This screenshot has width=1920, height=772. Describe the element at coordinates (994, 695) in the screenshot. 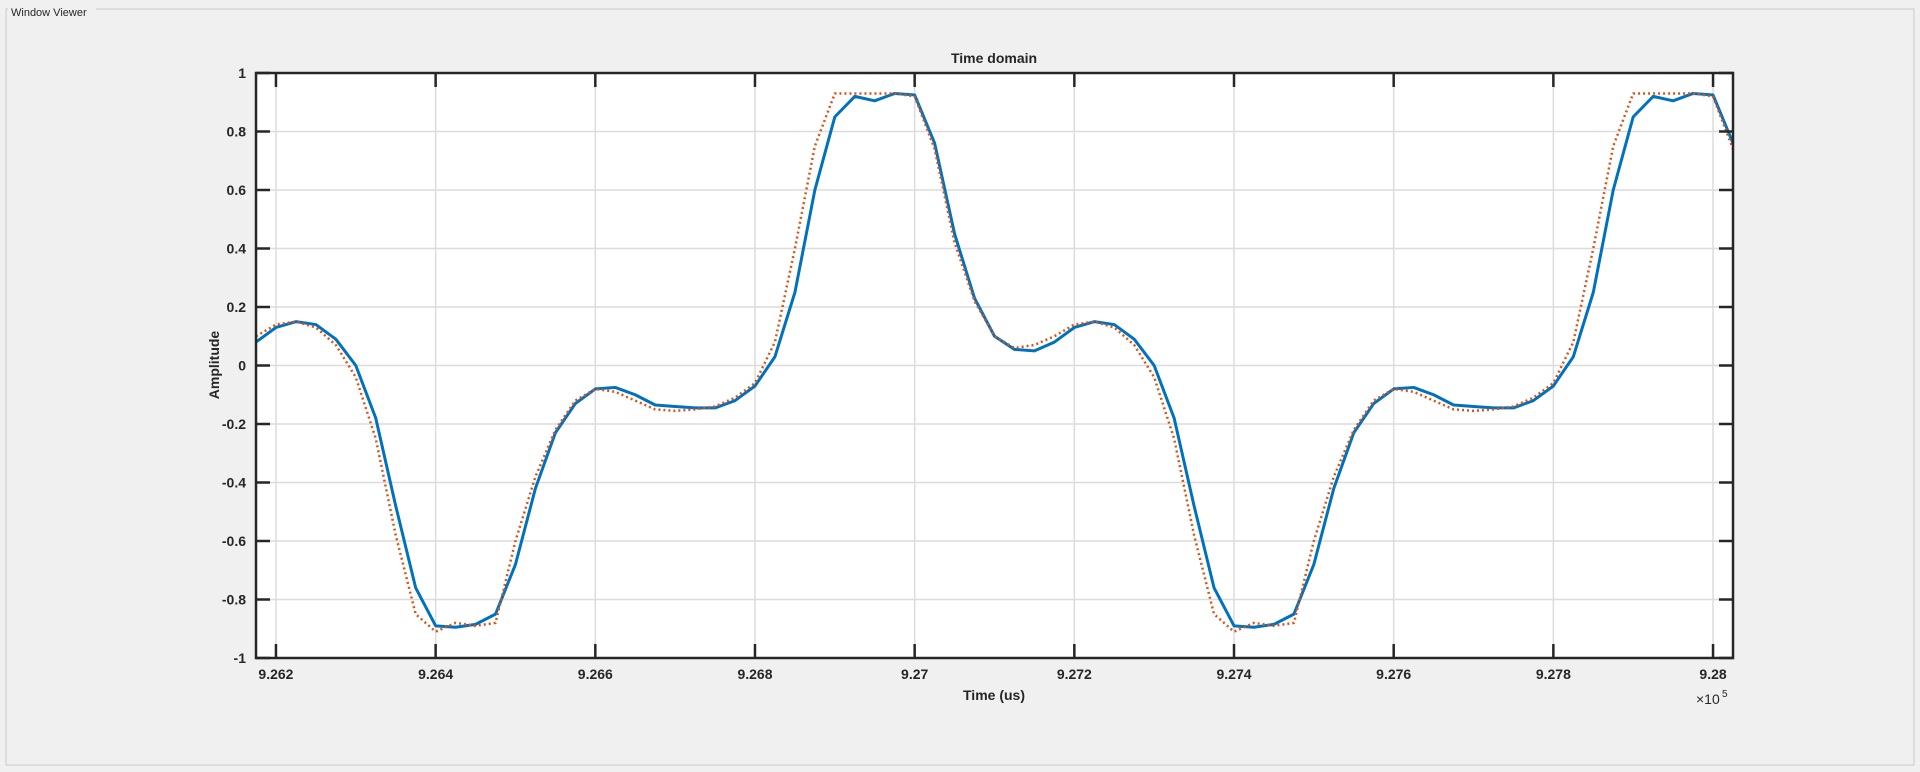

I see `x-axis-label: Time (us)` at that location.